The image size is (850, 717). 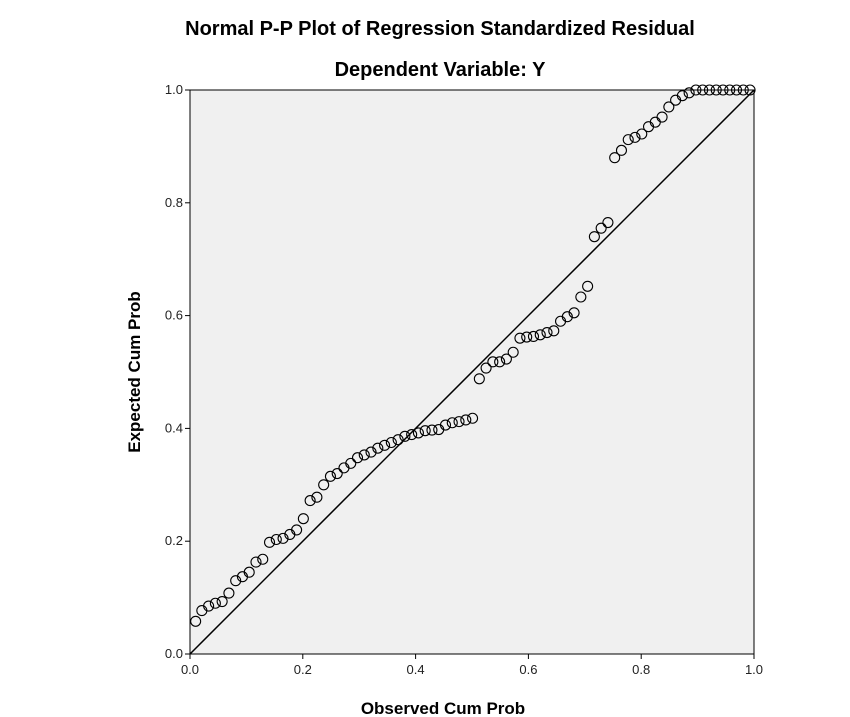 What do you see at coordinates (754, 669) in the screenshot?
I see `x-tick-label: 1.0` at bounding box center [754, 669].